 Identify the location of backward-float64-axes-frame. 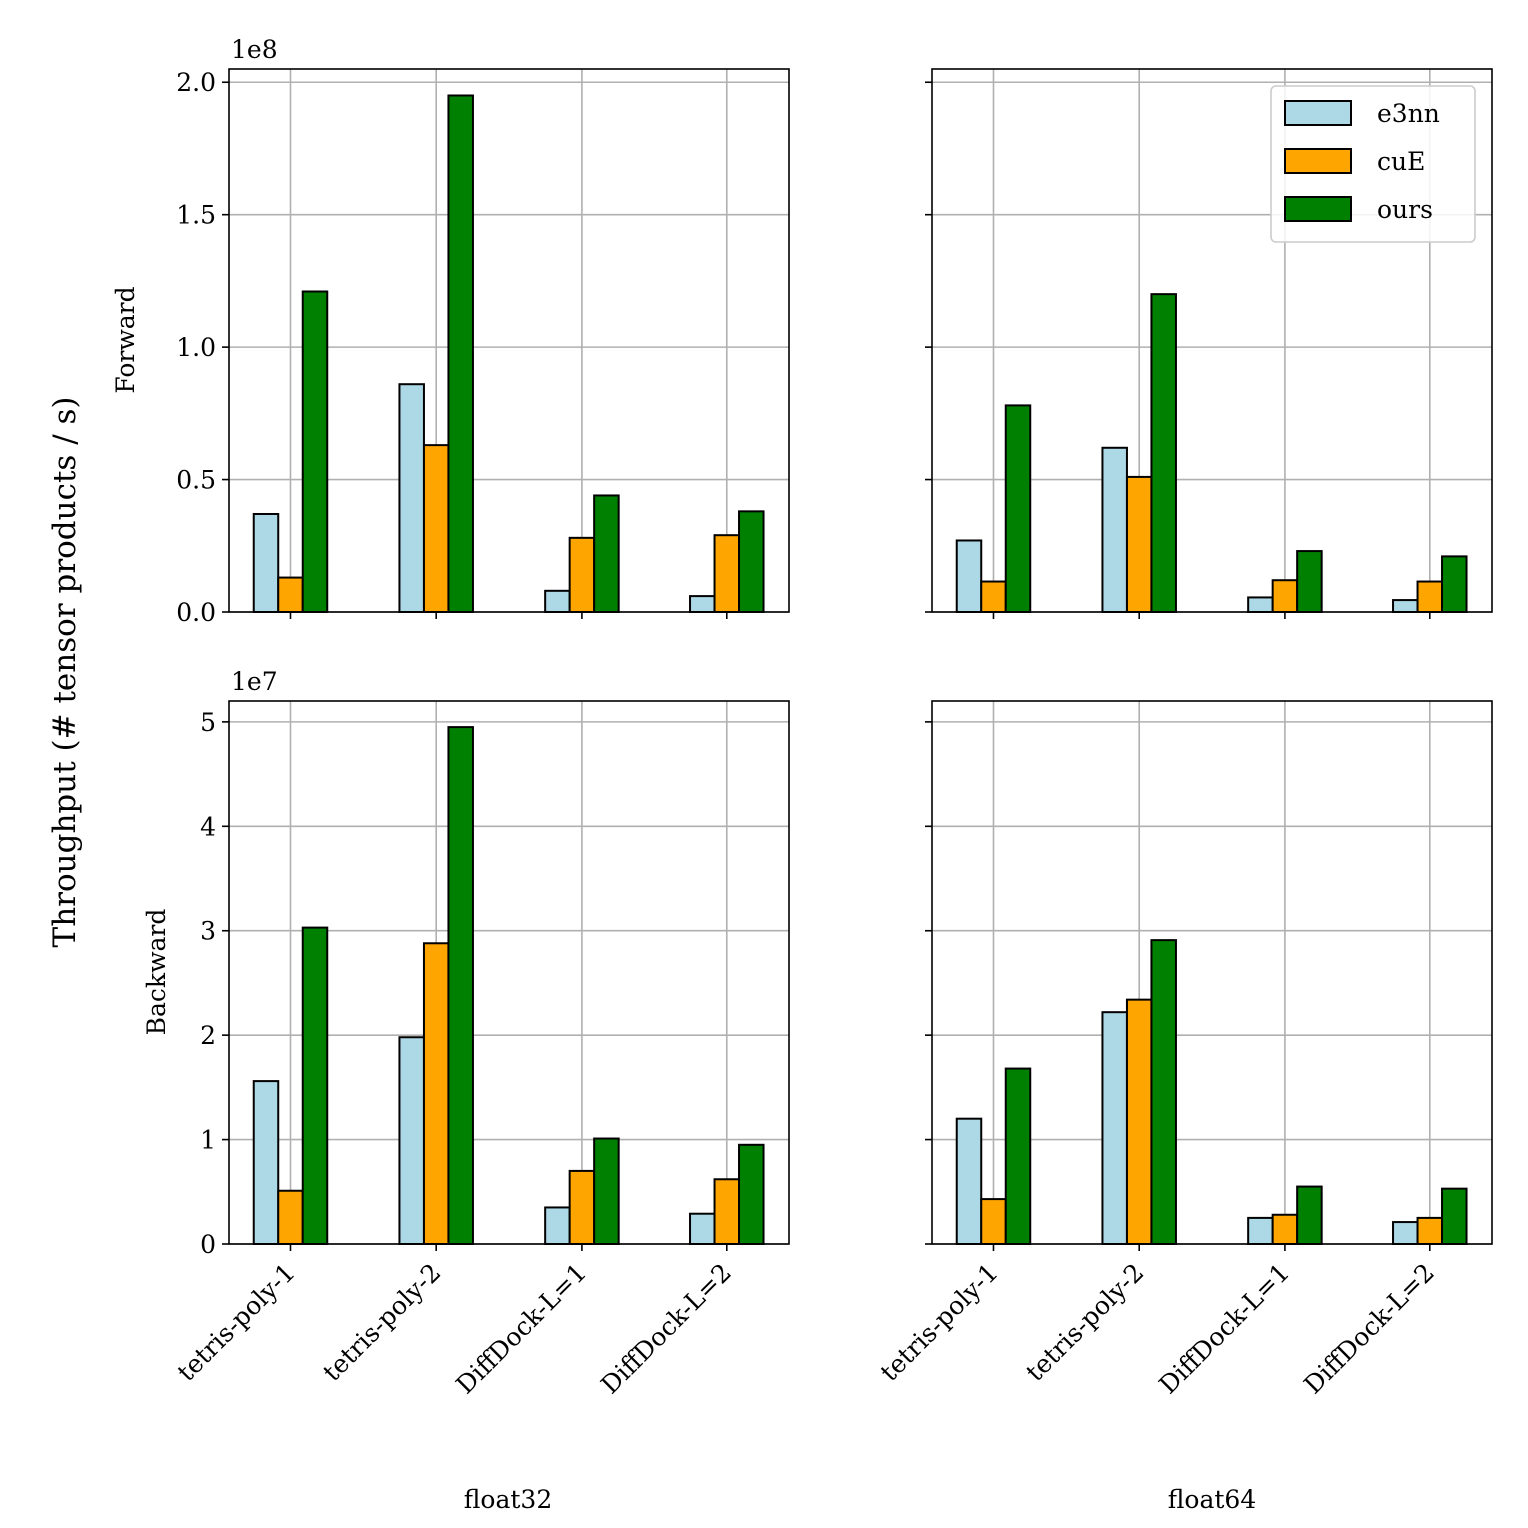
(1212, 972).